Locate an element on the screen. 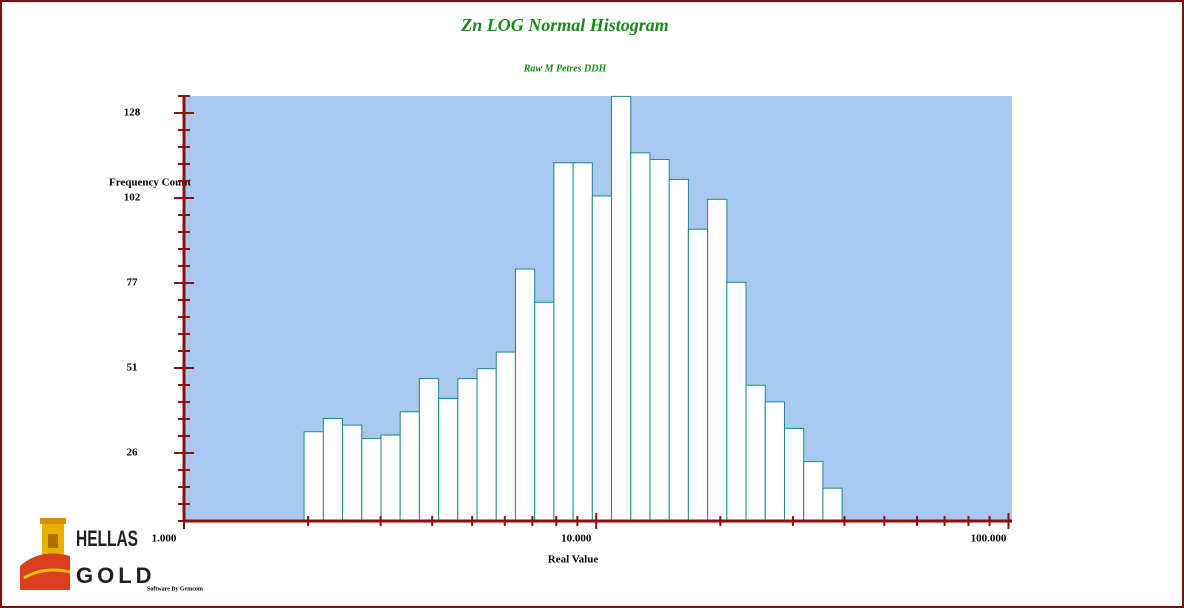  chart-title: Zn LOG Normal Histogram is located at coordinates (564, 25).